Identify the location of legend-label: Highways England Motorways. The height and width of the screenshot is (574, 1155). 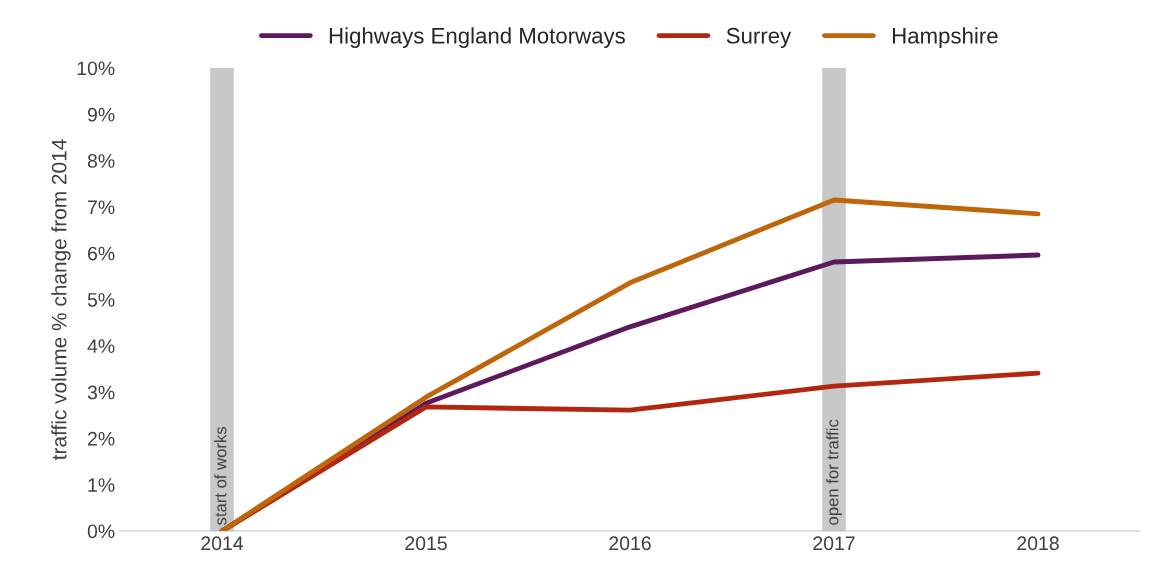
(477, 37).